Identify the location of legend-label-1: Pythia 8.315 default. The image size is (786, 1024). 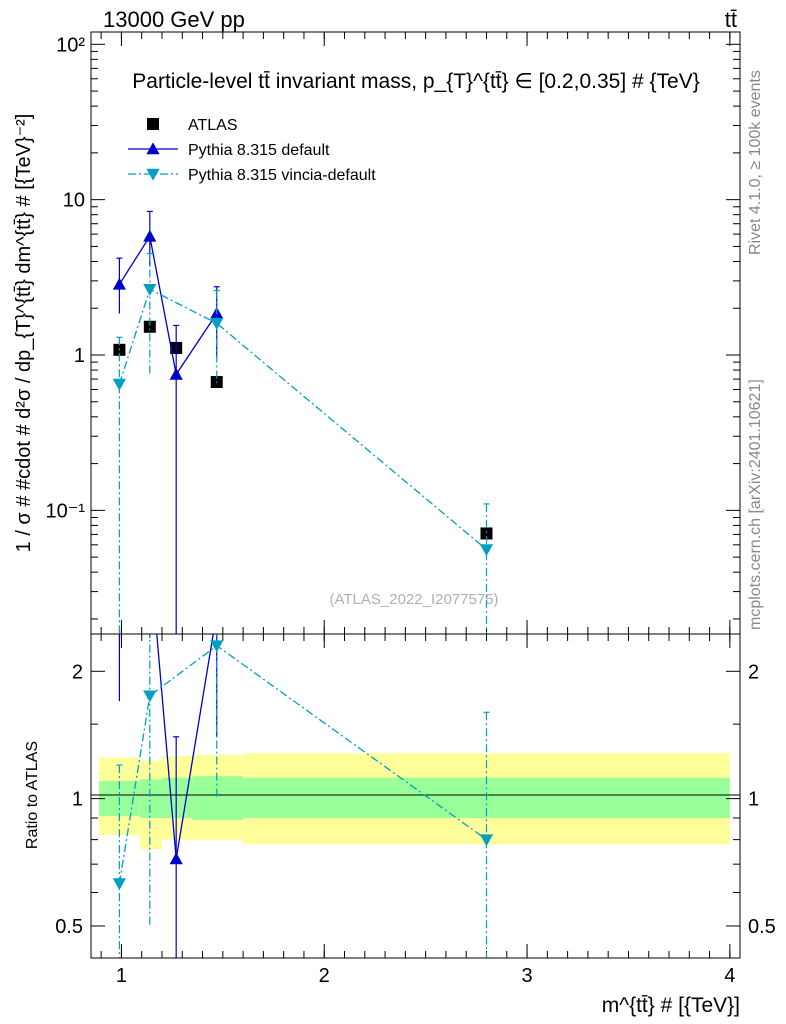
(259, 150).